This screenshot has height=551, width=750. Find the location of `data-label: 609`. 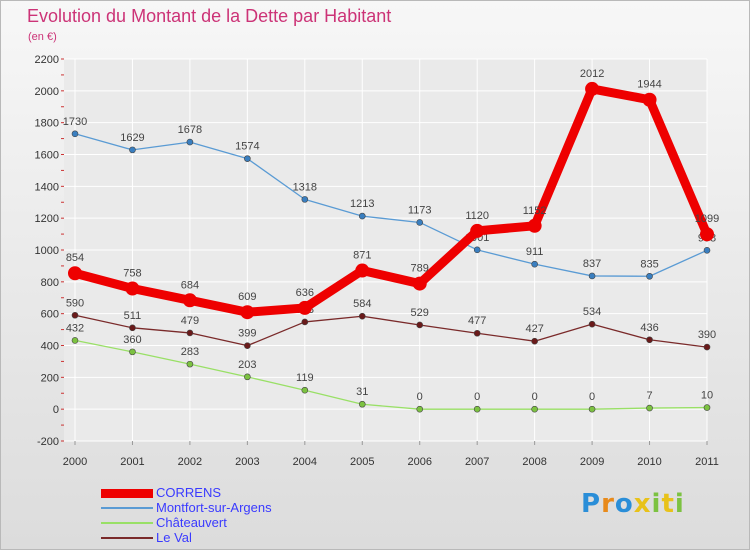

data-label: 609 is located at coordinates (247, 297).